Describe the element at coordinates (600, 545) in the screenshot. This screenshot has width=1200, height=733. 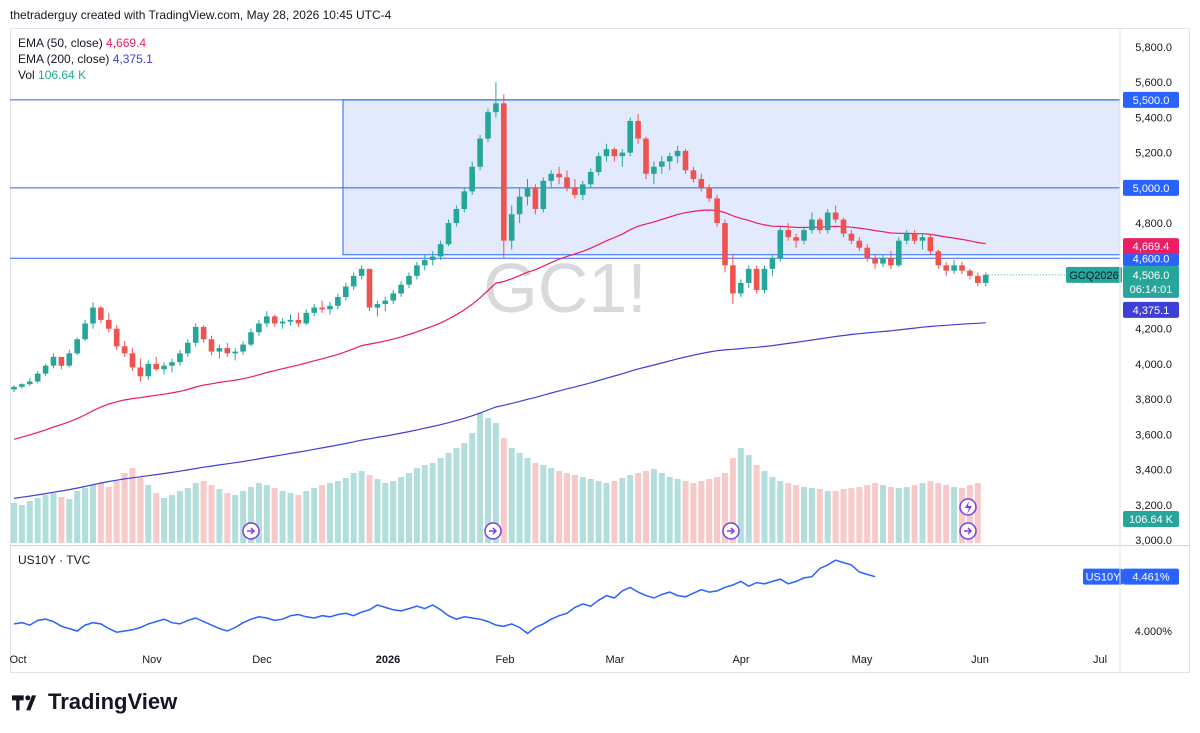
I see `pane-divider` at that location.